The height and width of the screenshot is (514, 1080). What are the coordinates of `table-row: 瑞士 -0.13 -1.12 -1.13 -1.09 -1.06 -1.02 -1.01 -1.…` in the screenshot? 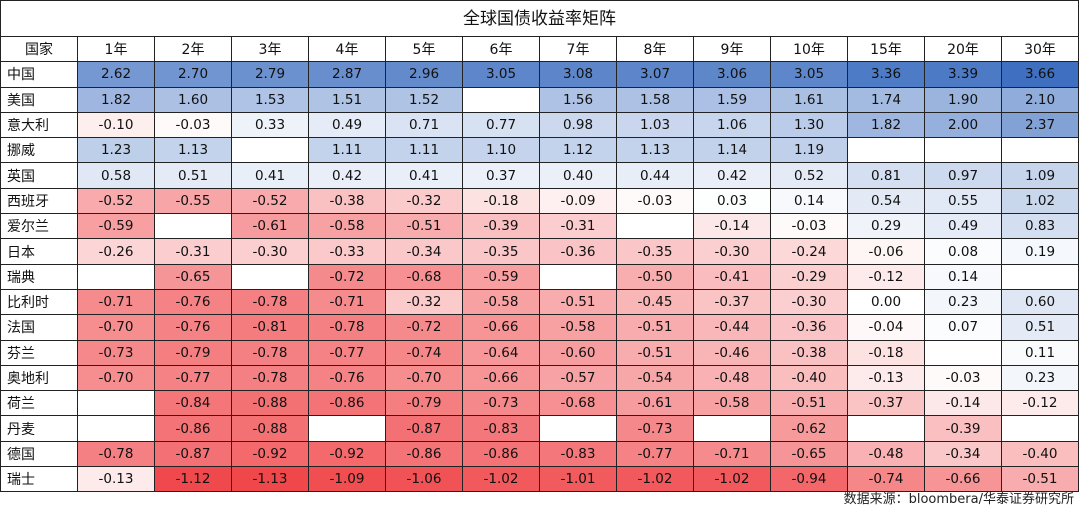 It's located at (539, 479).